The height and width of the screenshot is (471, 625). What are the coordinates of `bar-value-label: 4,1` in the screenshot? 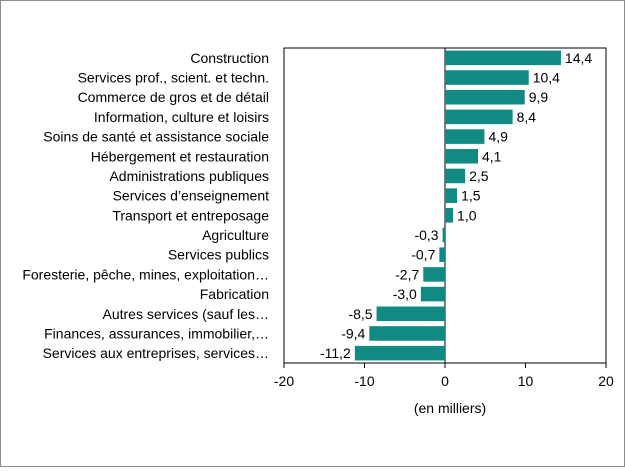 It's located at (492, 156).